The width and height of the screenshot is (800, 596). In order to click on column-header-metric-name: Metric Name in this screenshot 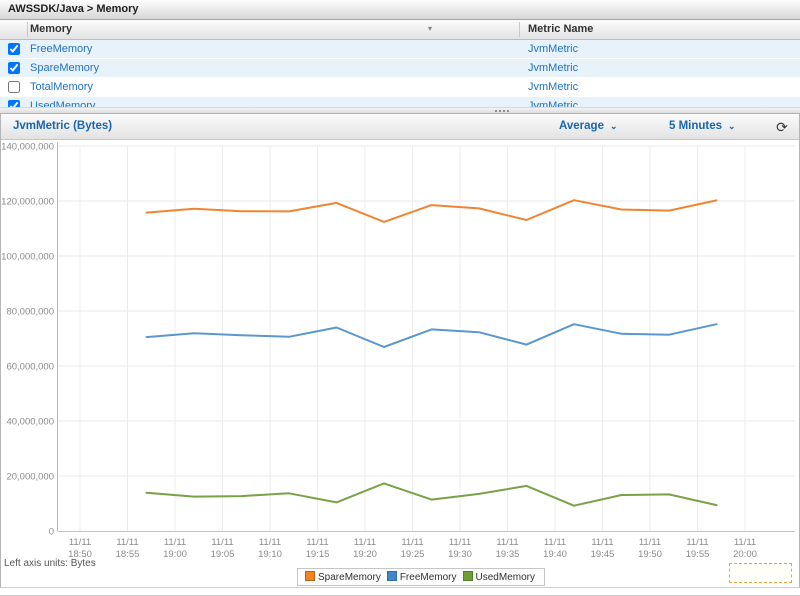, I will do `click(561, 29)`.